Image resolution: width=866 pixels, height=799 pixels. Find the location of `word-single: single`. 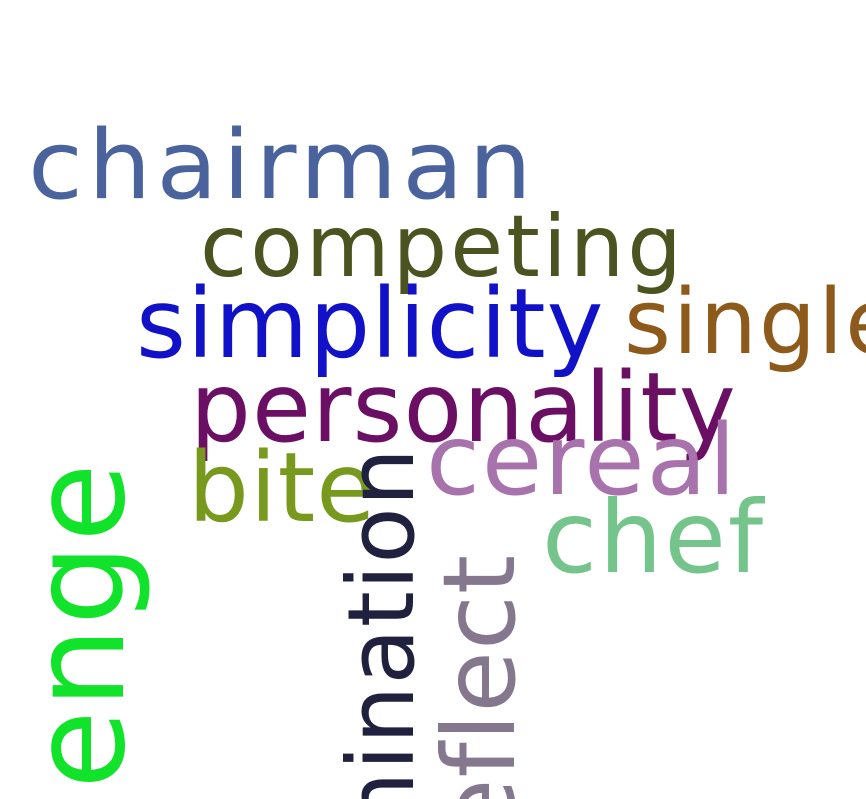

word-single: single is located at coordinates (745, 322).